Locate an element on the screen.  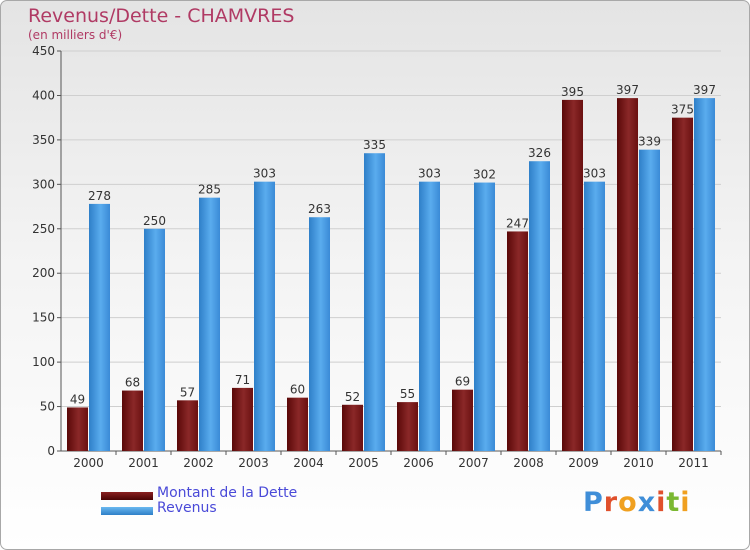
y-tick-label: 400 is located at coordinates (43, 95).